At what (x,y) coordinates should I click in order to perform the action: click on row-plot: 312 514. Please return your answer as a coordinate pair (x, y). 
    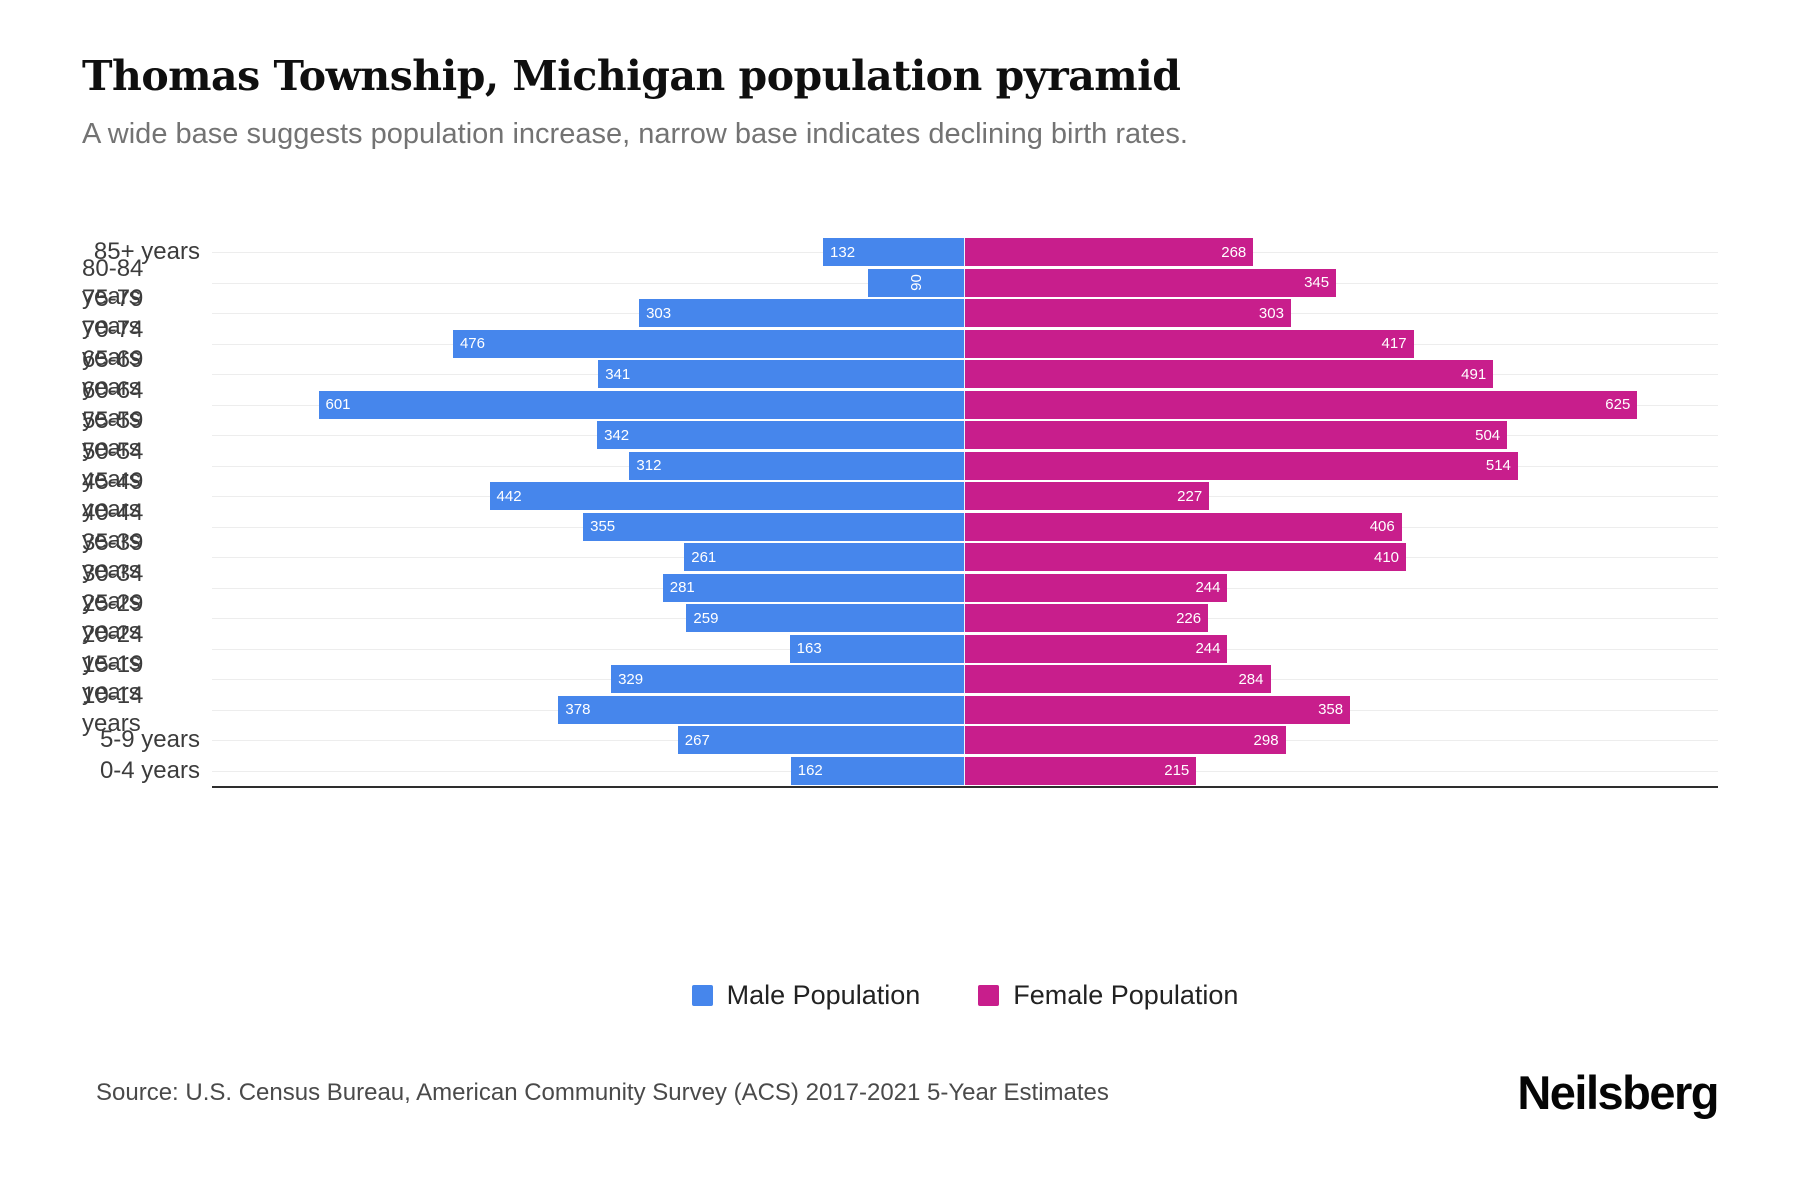
    Looking at the image, I should click on (965, 466).